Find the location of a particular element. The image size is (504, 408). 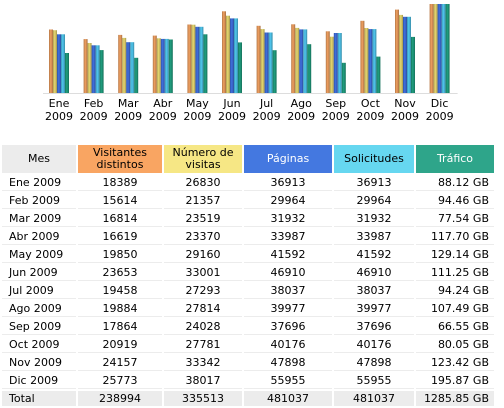

month-cell: Oct 2009 is located at coordinates (39, 345).